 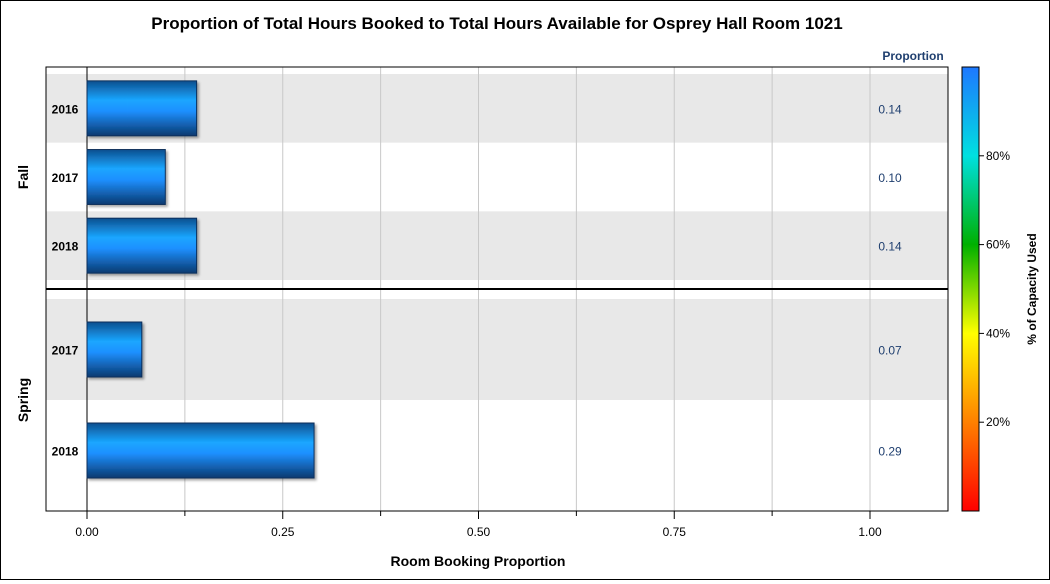 I want to click on value-label: 0.10, so click(x=890, y=178).